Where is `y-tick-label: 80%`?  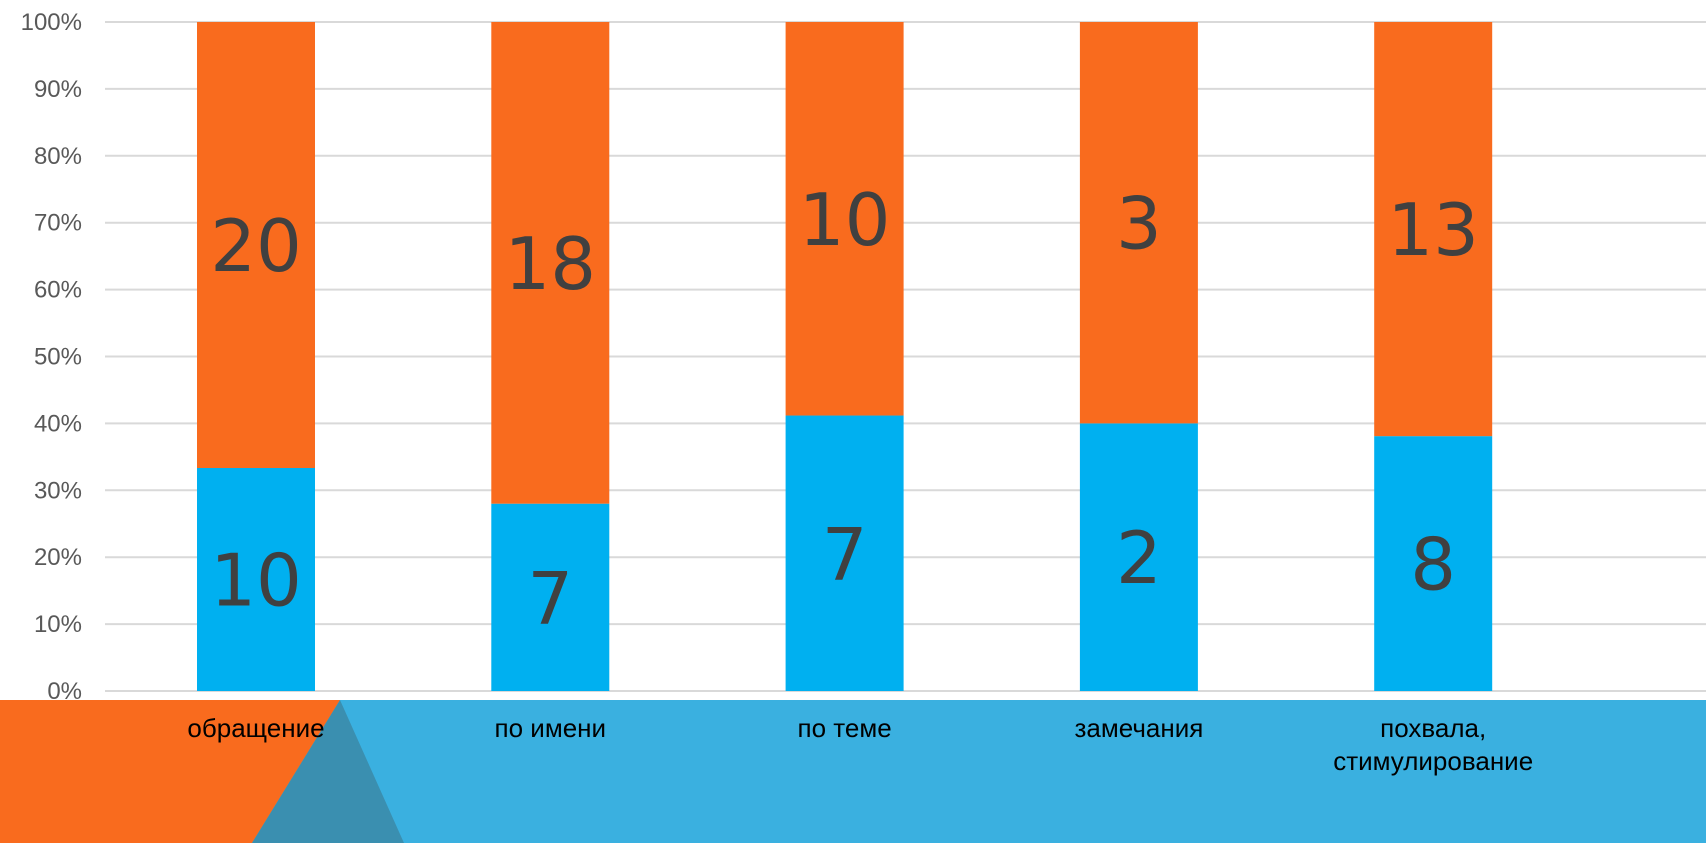
y-tick-label: 80% is located at coordinates (58, 156).